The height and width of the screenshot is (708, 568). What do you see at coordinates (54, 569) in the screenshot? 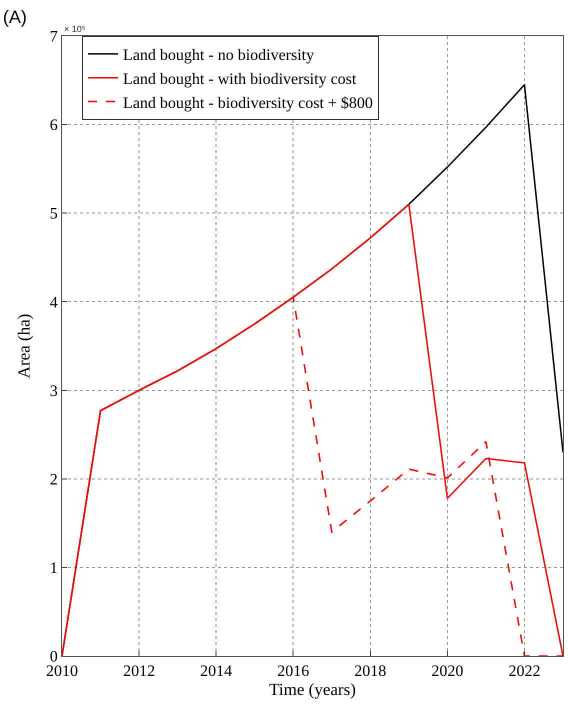
I see `y-tick-label: 1` at bounding box center [54, 569].